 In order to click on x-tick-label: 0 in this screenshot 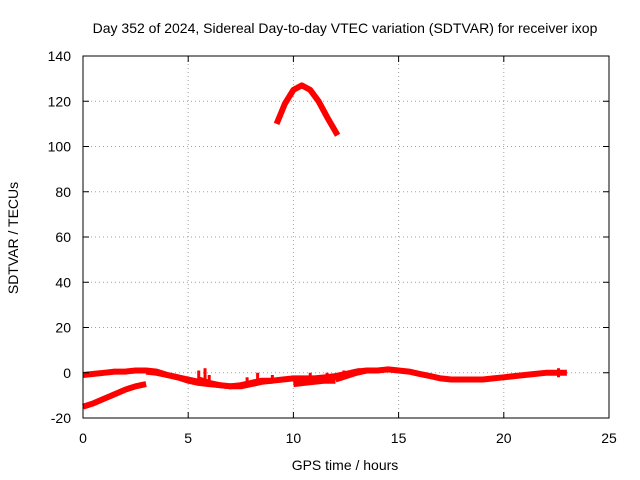, I will do `click(83, 438)`.